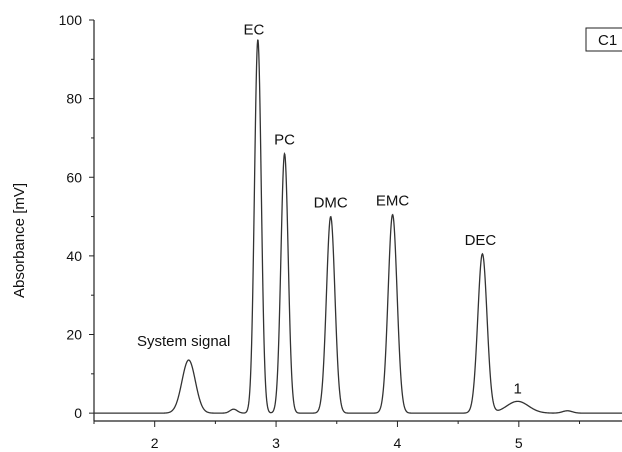 The width and height of the screenshot is (622, 452). I want to click on peak-label: System signal, so click(183, 341).